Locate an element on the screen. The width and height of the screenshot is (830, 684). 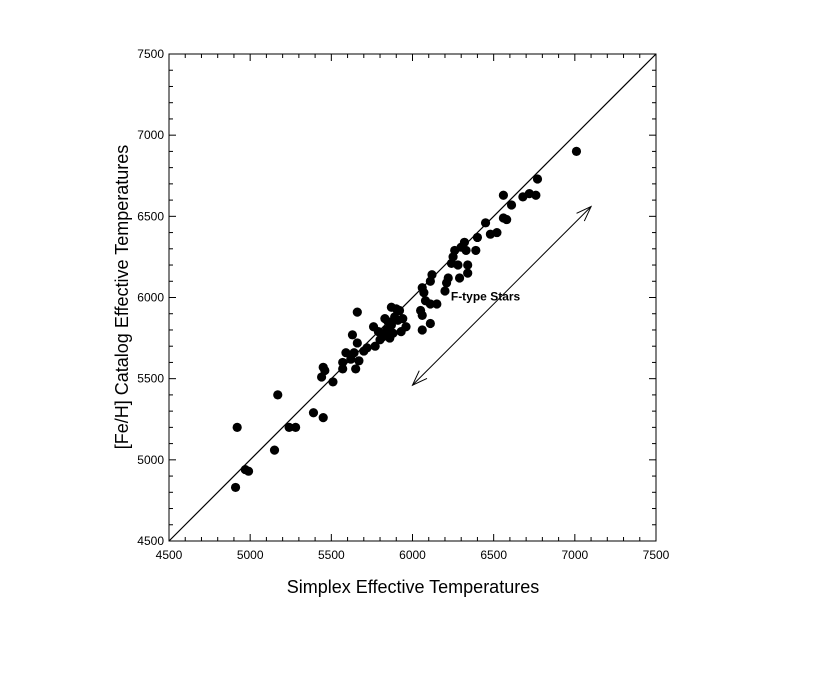
y-tick-label: 6500 is located at coordinates (150, 216).